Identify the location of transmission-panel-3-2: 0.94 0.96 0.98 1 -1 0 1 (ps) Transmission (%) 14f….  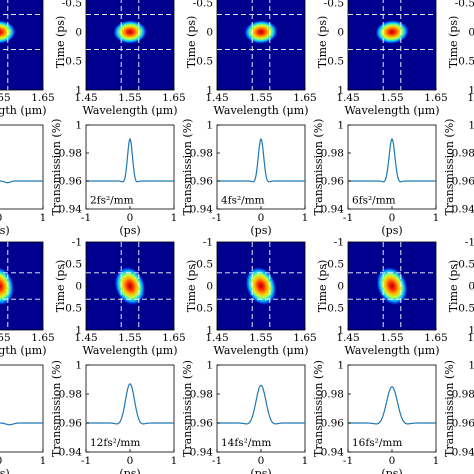
(244, 417).